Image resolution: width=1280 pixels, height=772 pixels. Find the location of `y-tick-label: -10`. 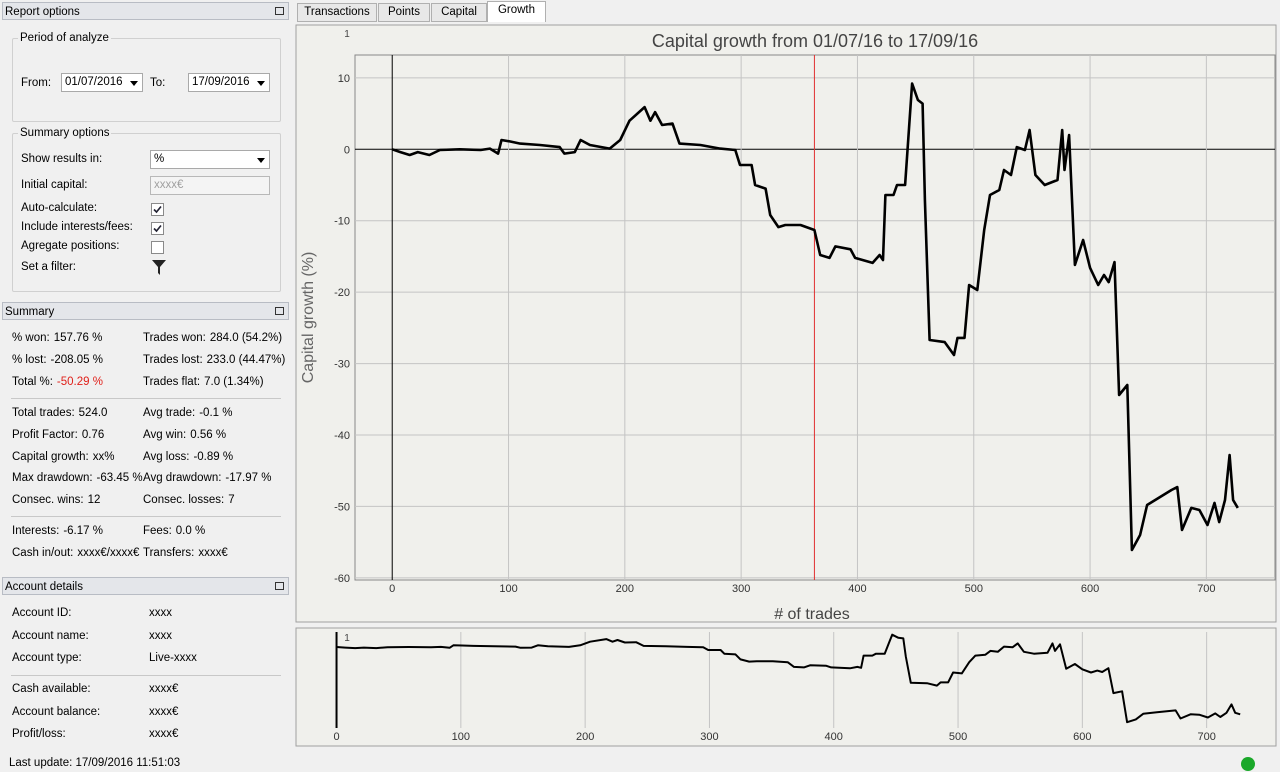

y-tick-label: -10 is located at coordinates (342, 222).